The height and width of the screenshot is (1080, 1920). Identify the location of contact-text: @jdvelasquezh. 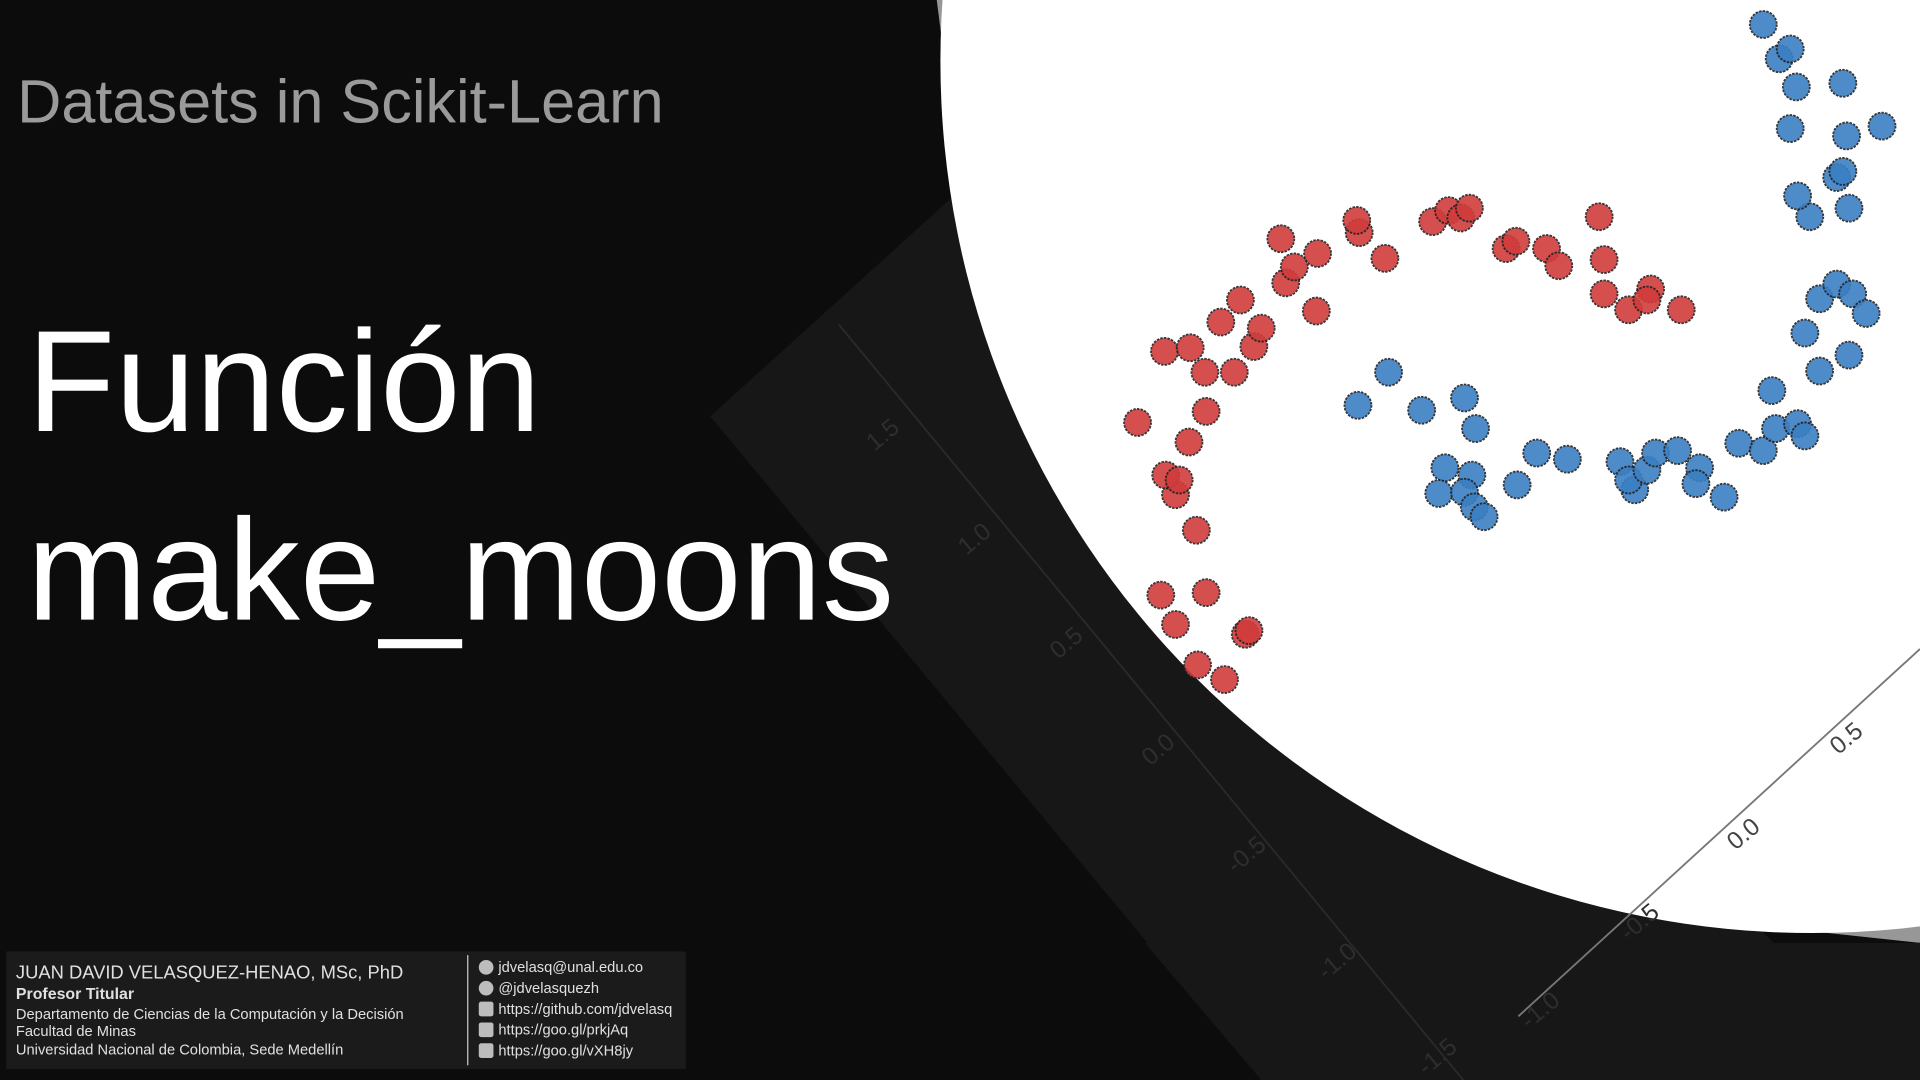
(548, 989).